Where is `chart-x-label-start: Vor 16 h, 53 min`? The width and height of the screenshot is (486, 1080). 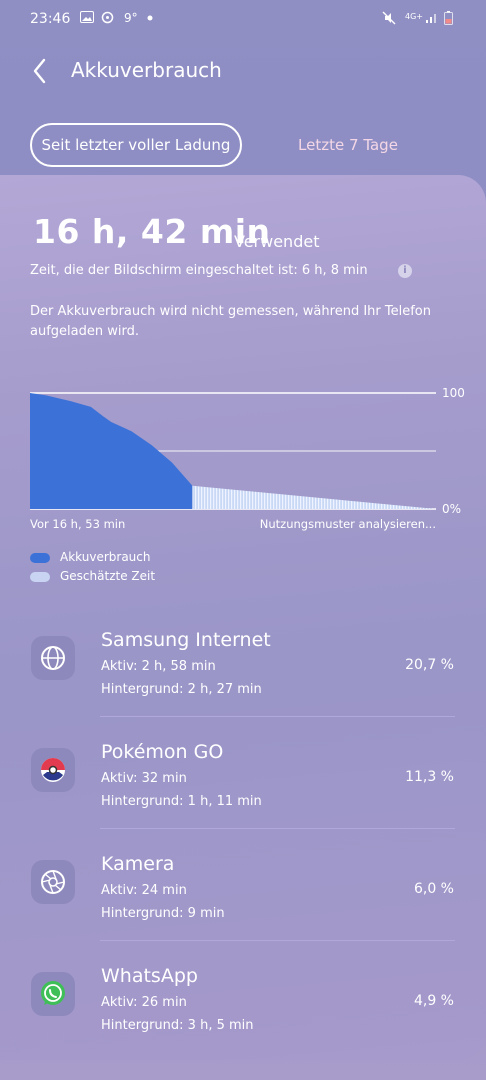 chart-x-label-start: Vor 16 h, 53 min is located at coordinates (77, 524).